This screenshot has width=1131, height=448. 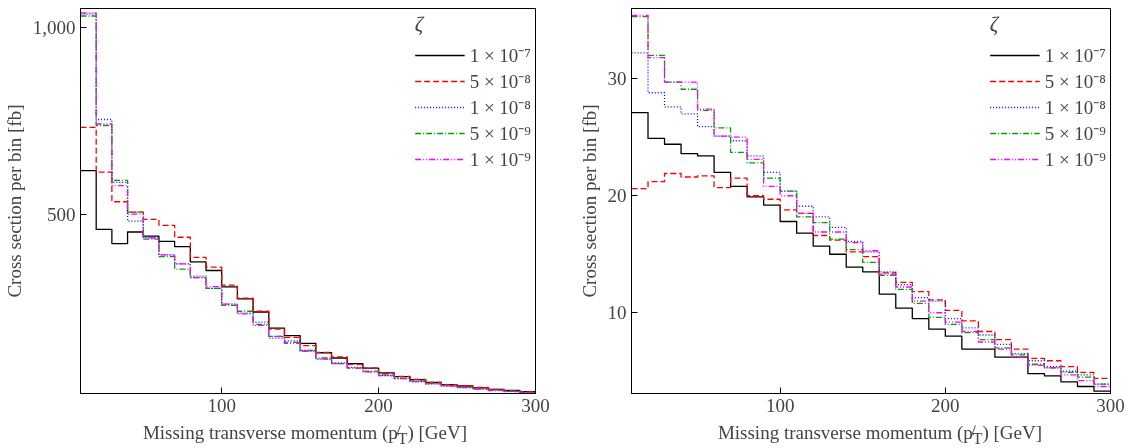 I want to click on y-tick-label: 20, so click(x=617, y=196).